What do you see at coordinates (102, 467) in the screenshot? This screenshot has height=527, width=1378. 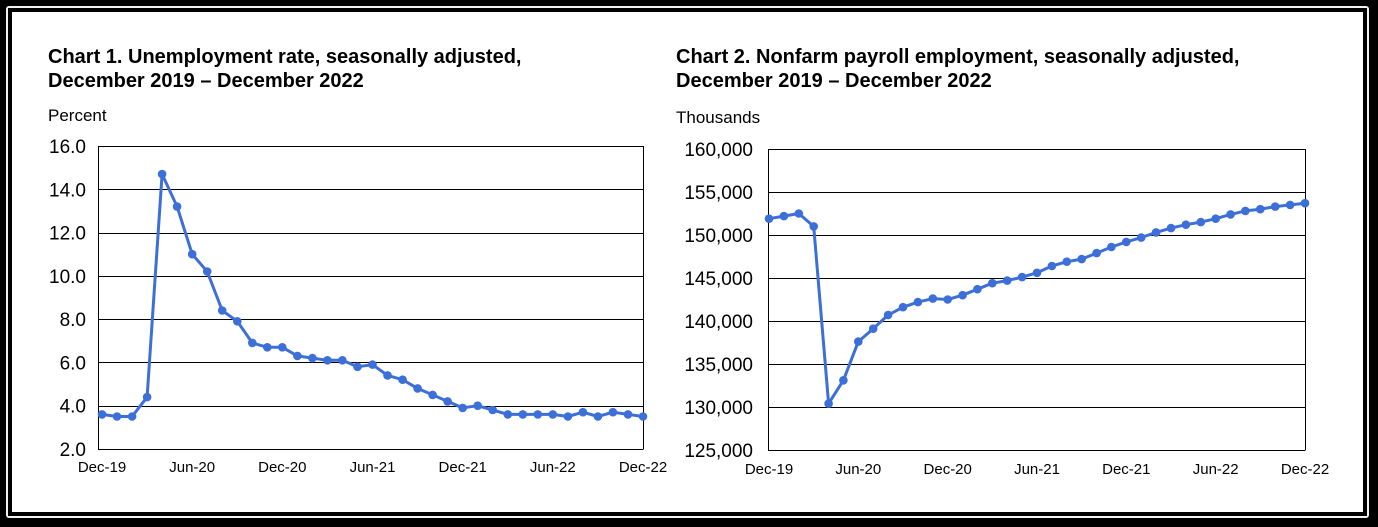 I see `x-tick-label: Dec-19` at bounding box center [102, 467].